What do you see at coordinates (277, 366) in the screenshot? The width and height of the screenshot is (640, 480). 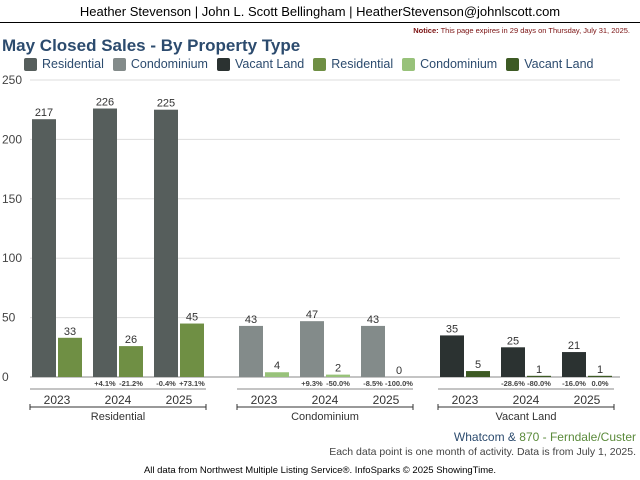 I see `bar-label-1-0-prior: 4` at bounding box center [277, 366].